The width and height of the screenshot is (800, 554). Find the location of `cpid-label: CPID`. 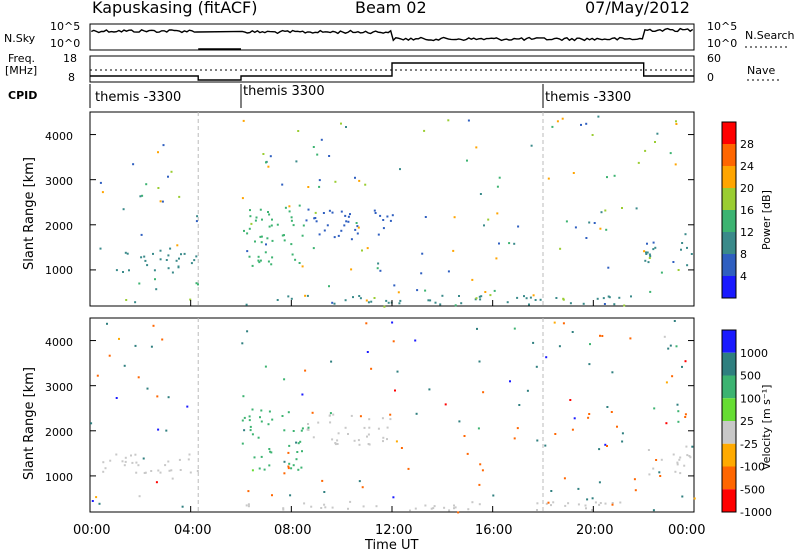

cpid-label: CPID is located at coordinates (23, 95).